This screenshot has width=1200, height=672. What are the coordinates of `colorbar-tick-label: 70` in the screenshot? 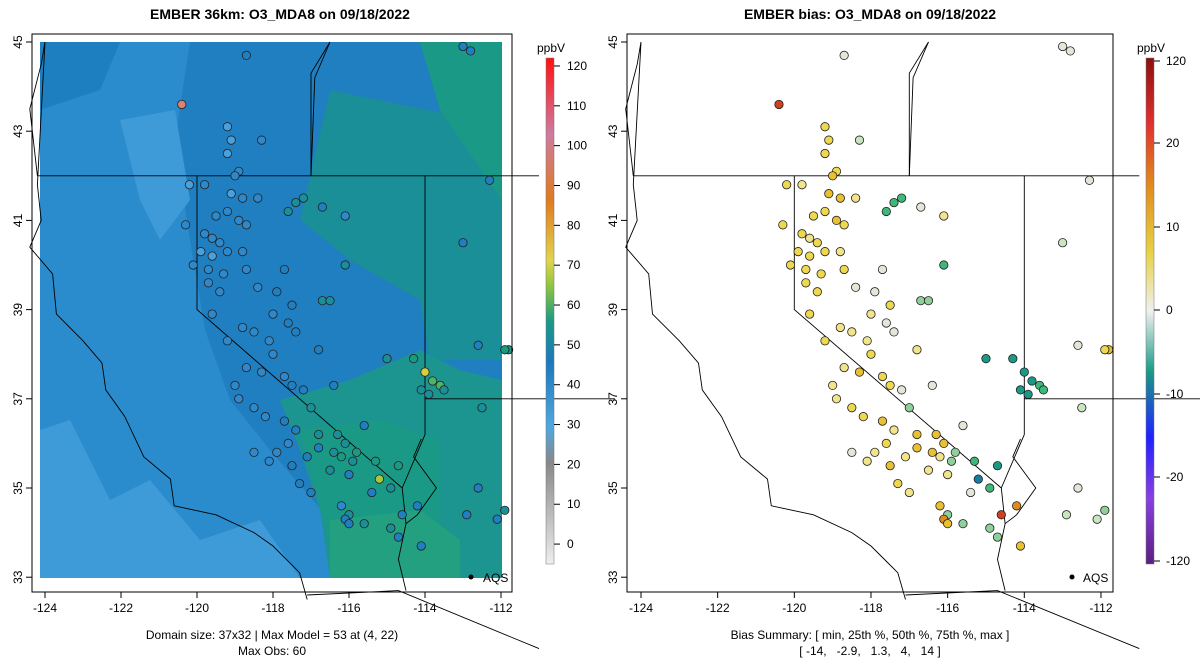 It's located at (574, 265).